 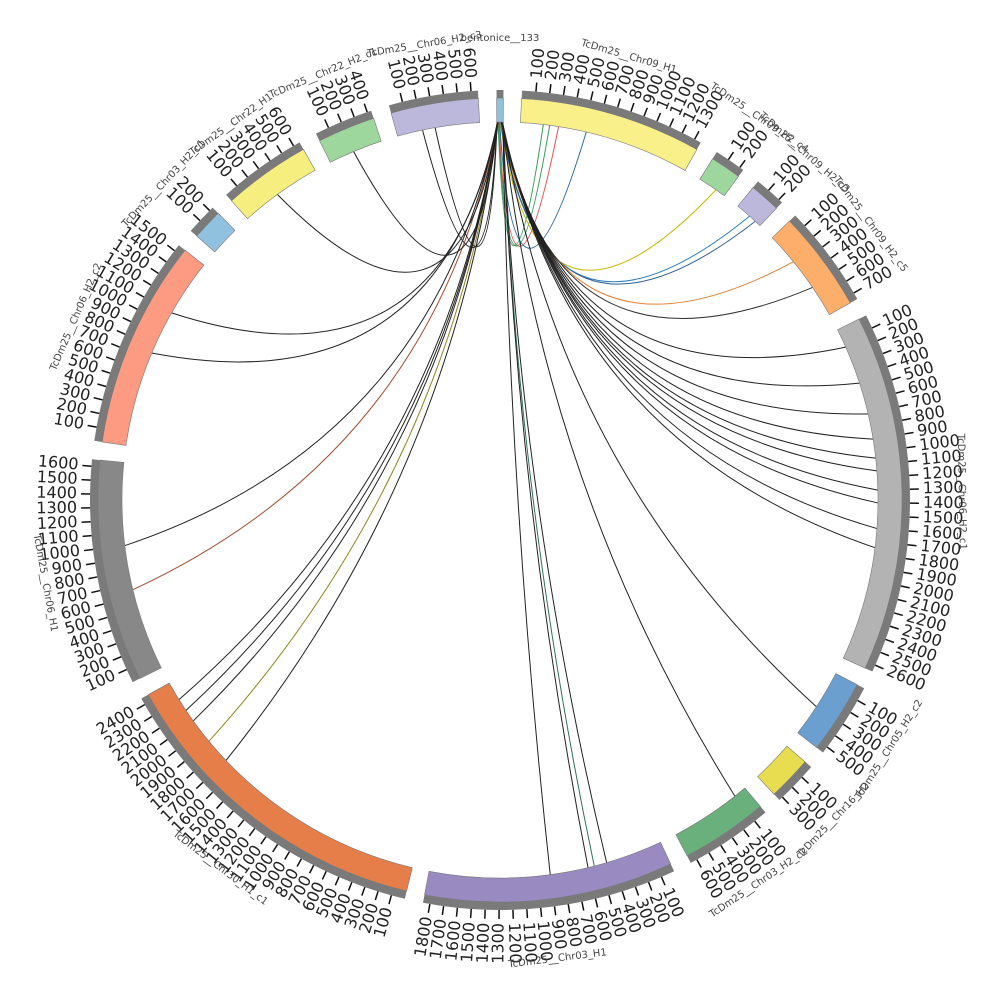 What do you see at coordinates (440, 65) in the screenshot?
I see `tick-label: 400` at bounding box center [440, 65].